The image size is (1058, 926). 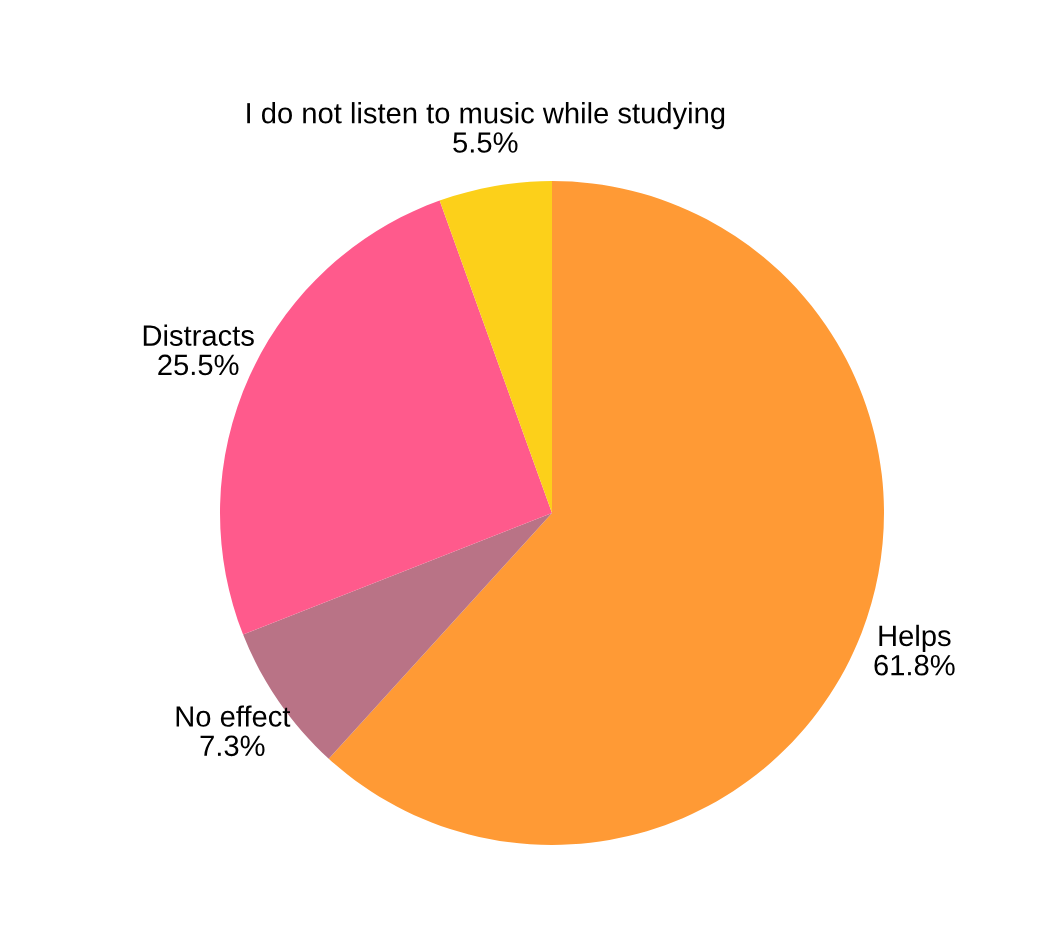 I want to click on data-label: 61.8%, so click(x=914, y=665).